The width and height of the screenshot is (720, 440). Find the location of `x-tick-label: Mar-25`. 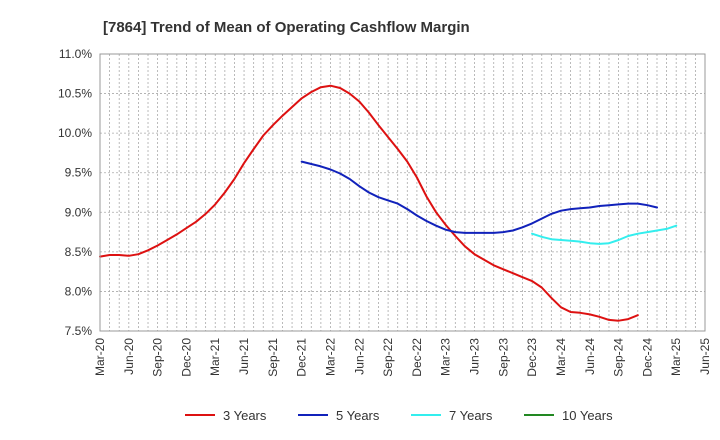

x-tick-label: Mar-25 is located at coordinates (676, 357).